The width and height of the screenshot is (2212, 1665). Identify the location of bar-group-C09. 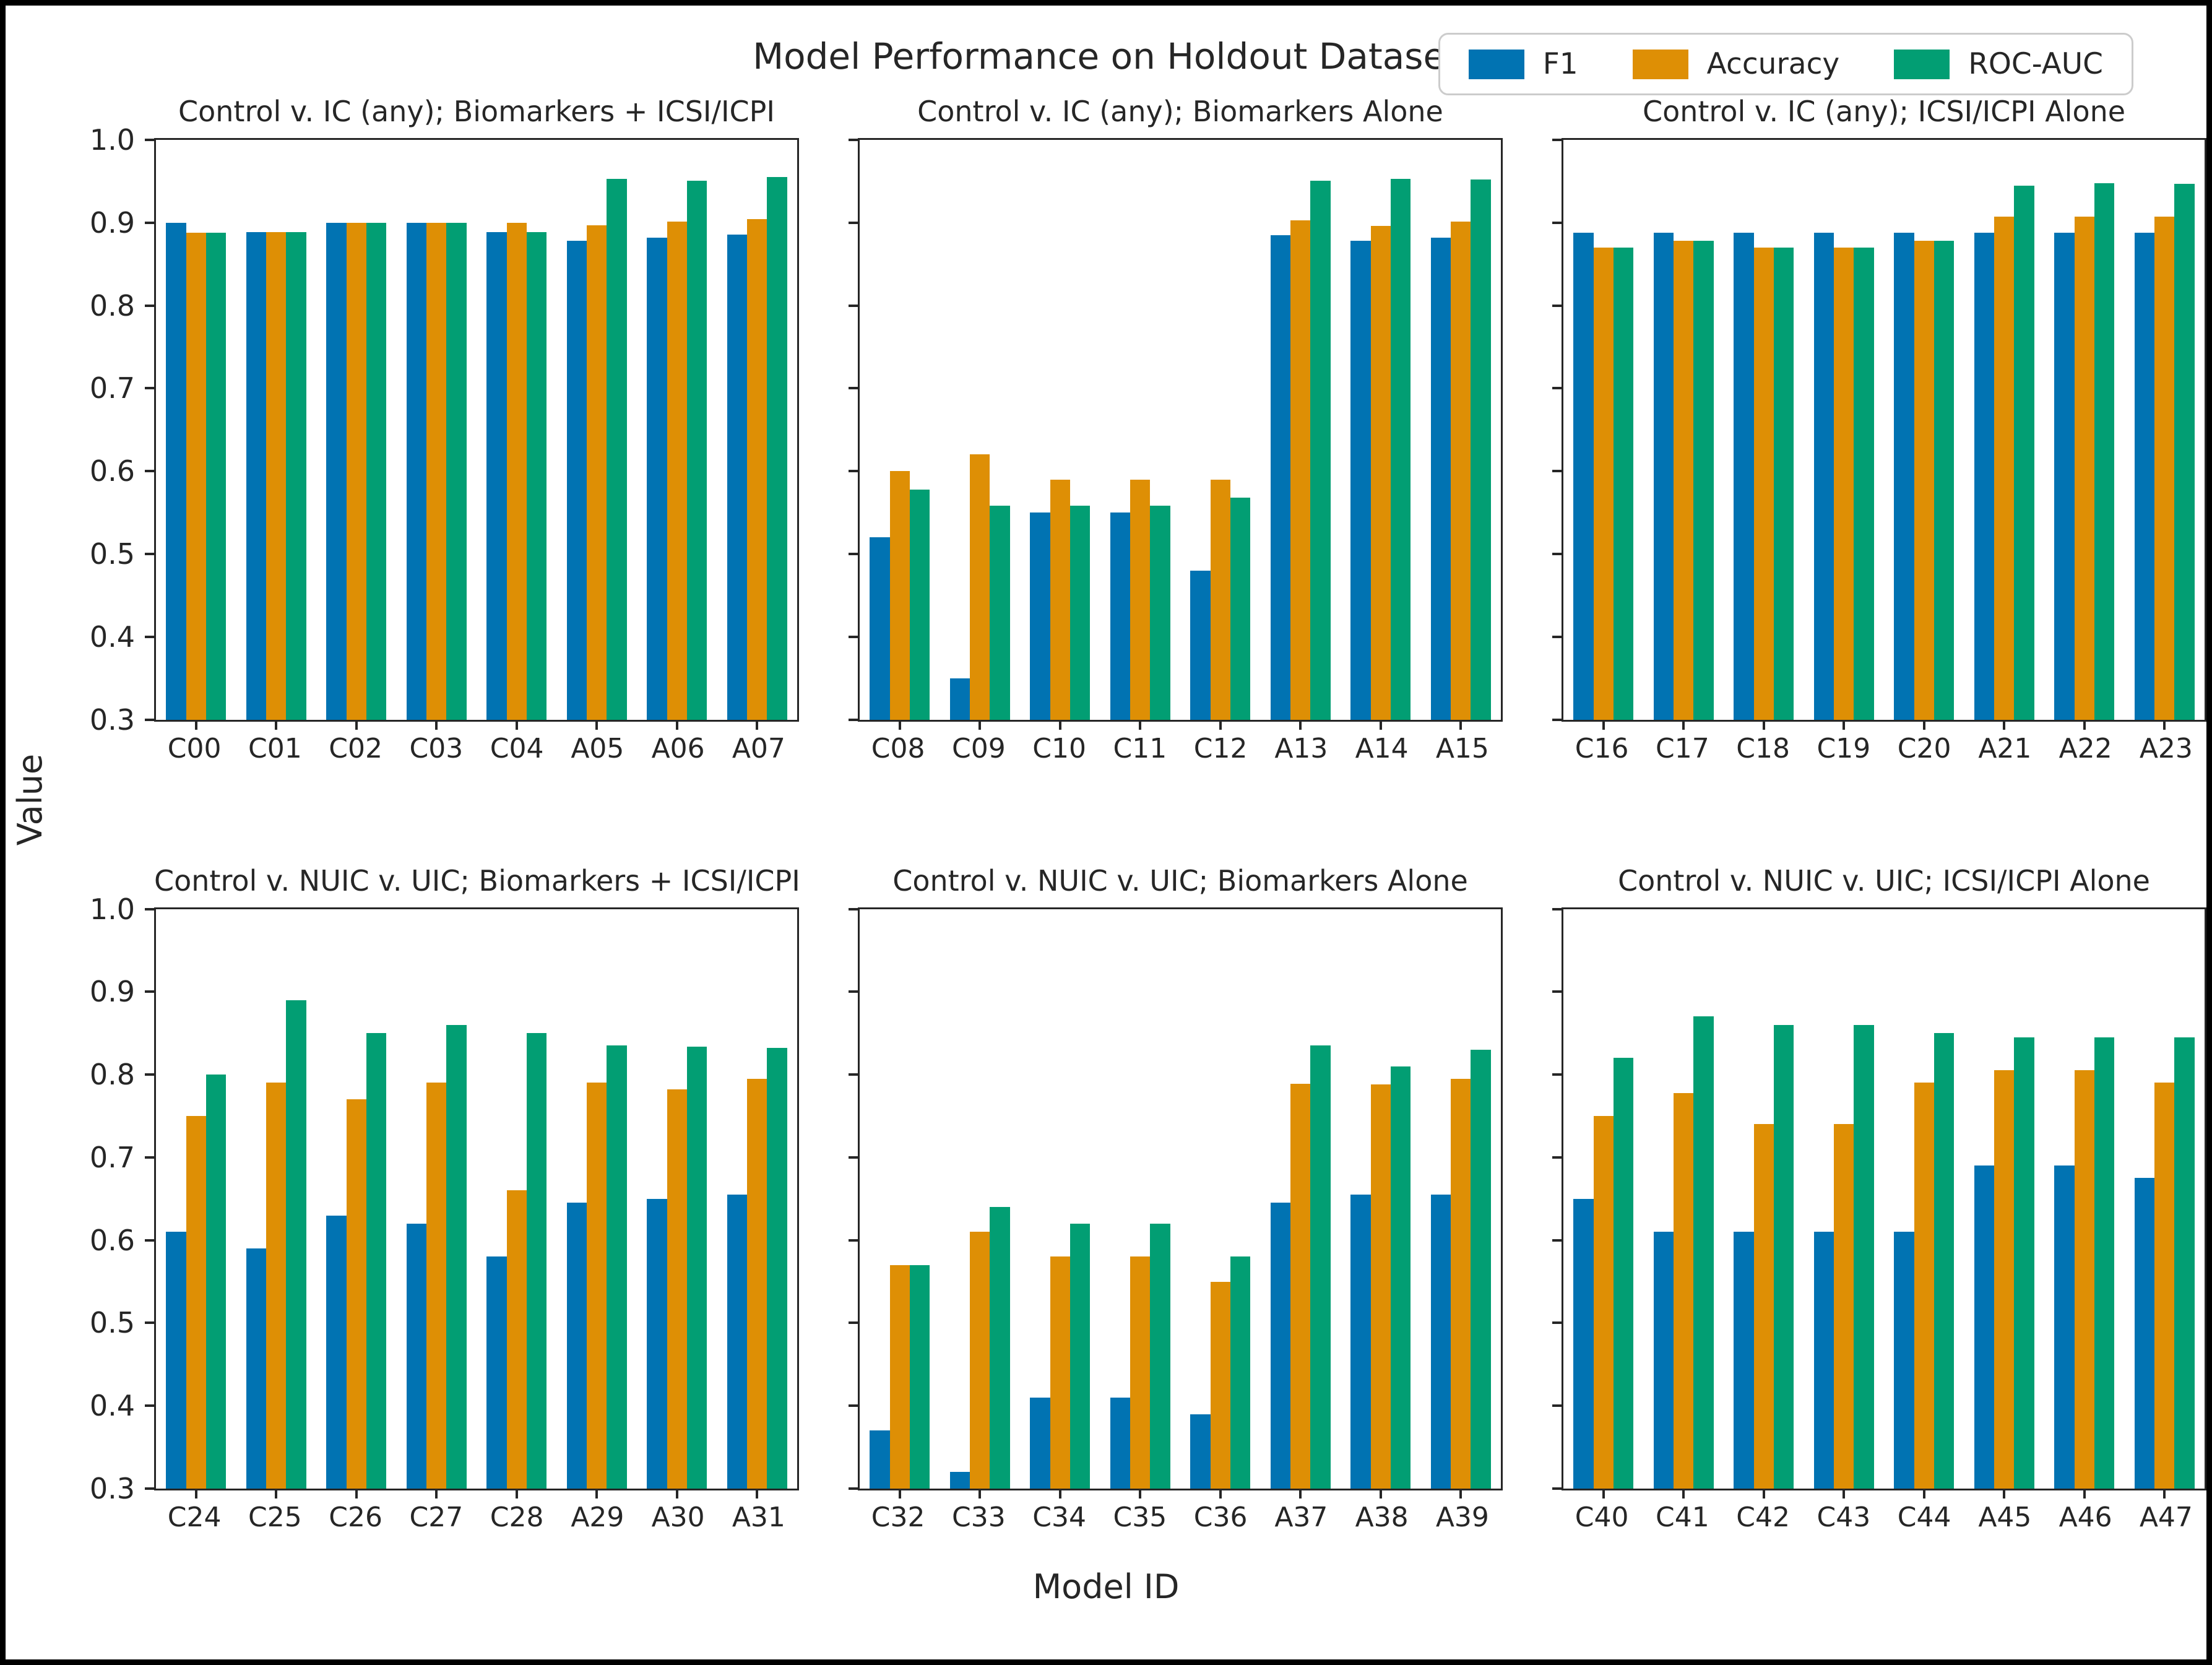
(980, 430).